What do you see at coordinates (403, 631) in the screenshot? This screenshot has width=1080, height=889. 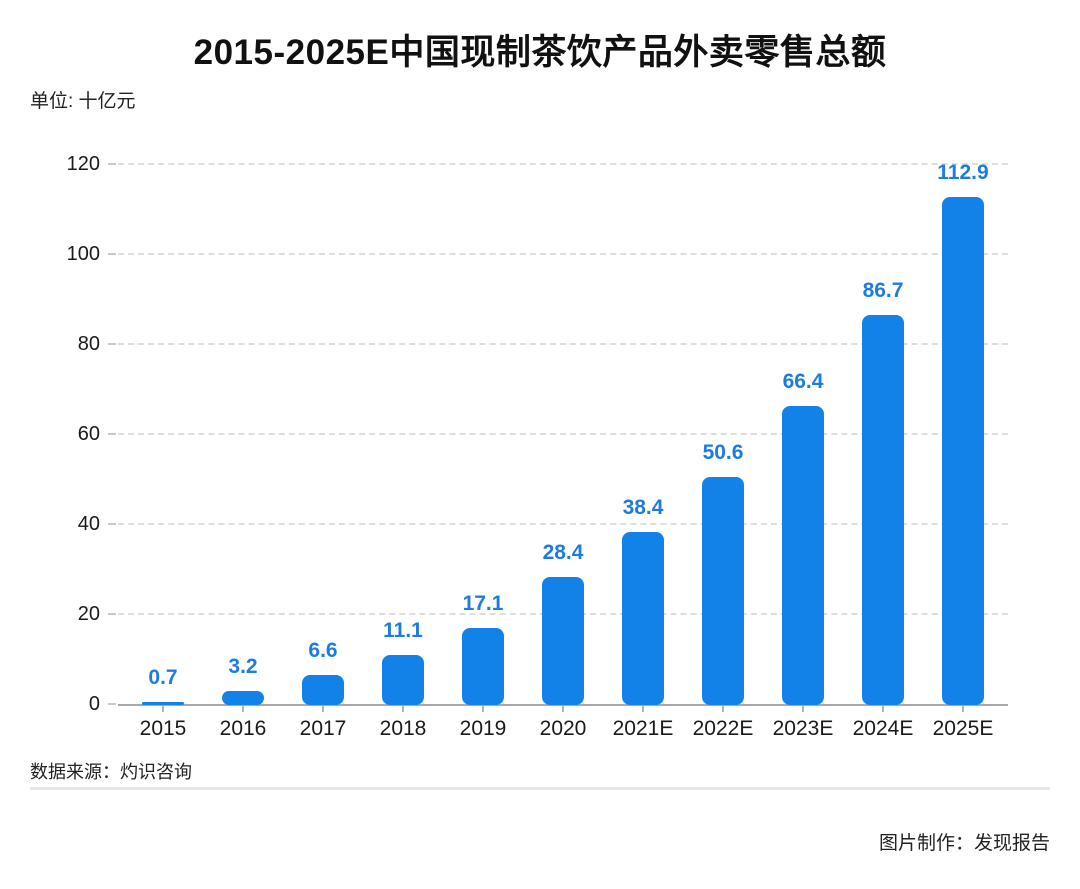 I see `bar-value-label: 11.1` at bounding box center [403, 631].